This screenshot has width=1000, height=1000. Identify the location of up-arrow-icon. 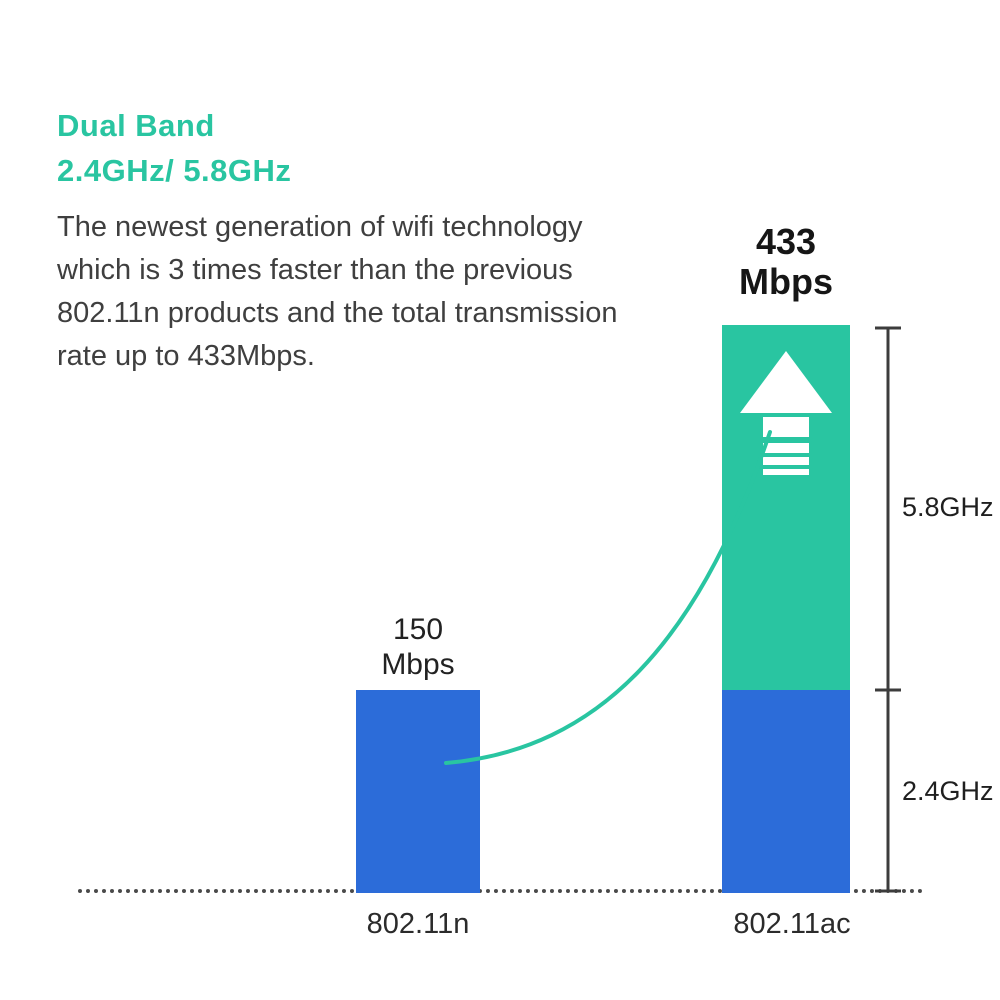
(786, 413).